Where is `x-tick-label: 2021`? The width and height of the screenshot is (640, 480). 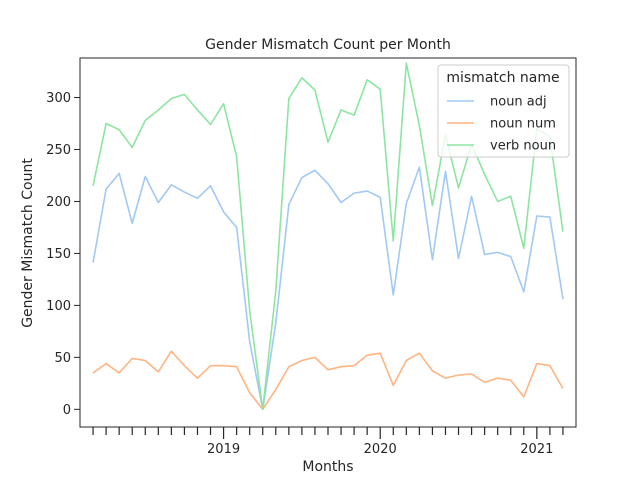 x-tick-label: 2021 is located at coordinates (536, 449).